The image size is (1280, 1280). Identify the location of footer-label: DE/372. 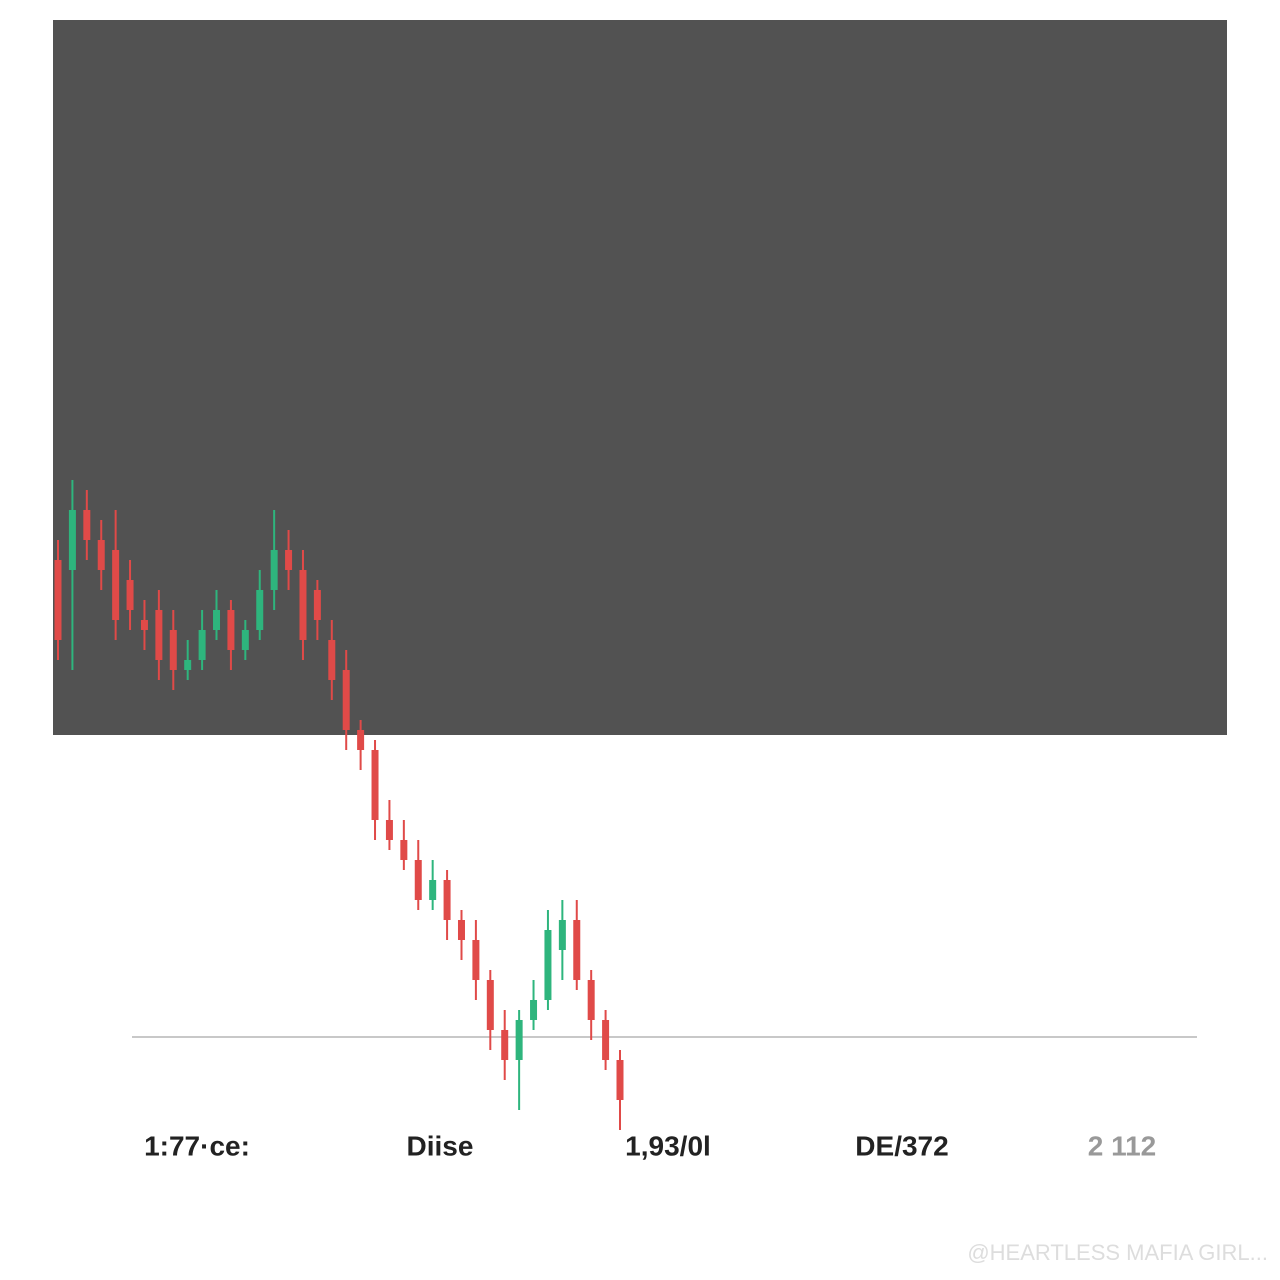
(901, 1145).